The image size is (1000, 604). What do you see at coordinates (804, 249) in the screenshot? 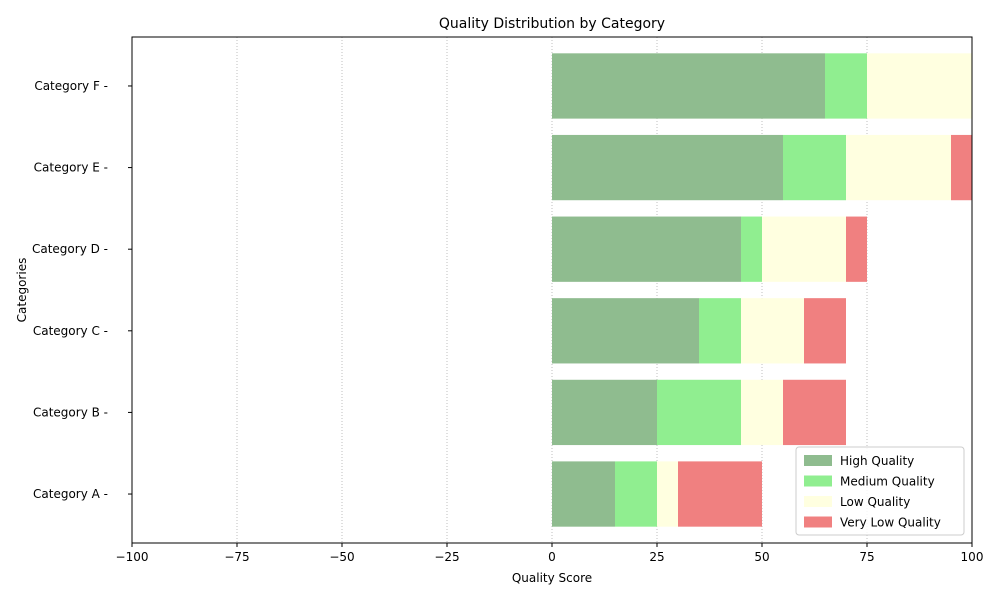
I see `bar-category-d-low-quality` at bounding box center [804, 249].